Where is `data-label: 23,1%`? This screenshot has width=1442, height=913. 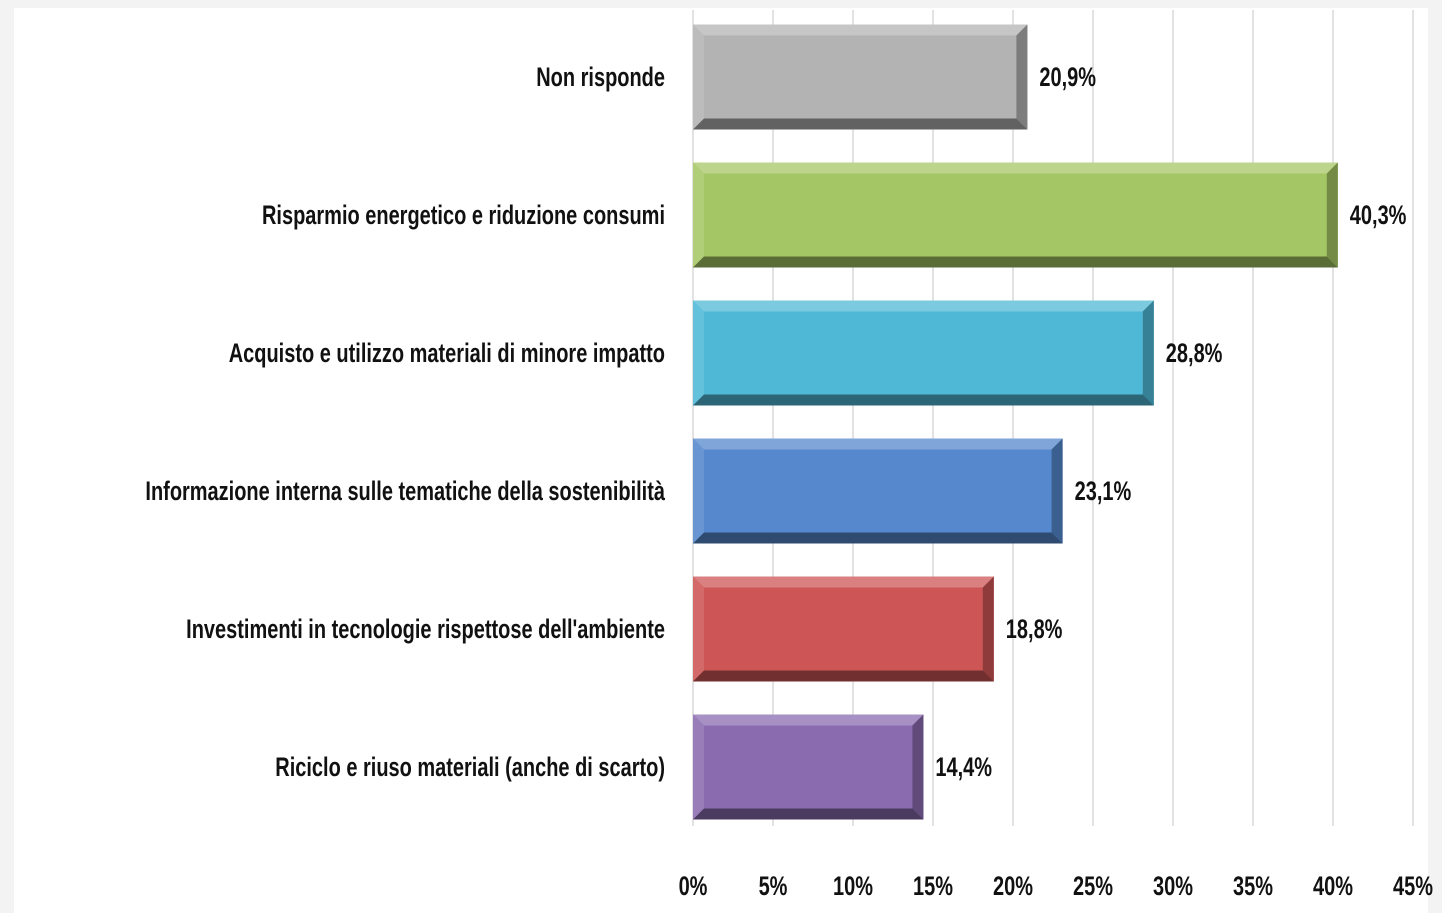
data-label: 23,1% is located at coordinates (1103, 491).